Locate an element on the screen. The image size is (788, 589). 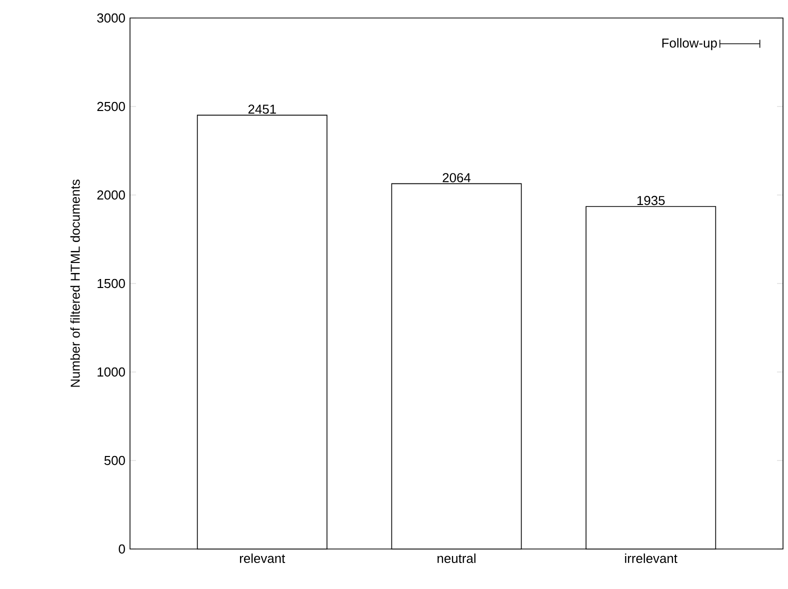
y-tick-label: 500 is located at coordinates (114, 461).